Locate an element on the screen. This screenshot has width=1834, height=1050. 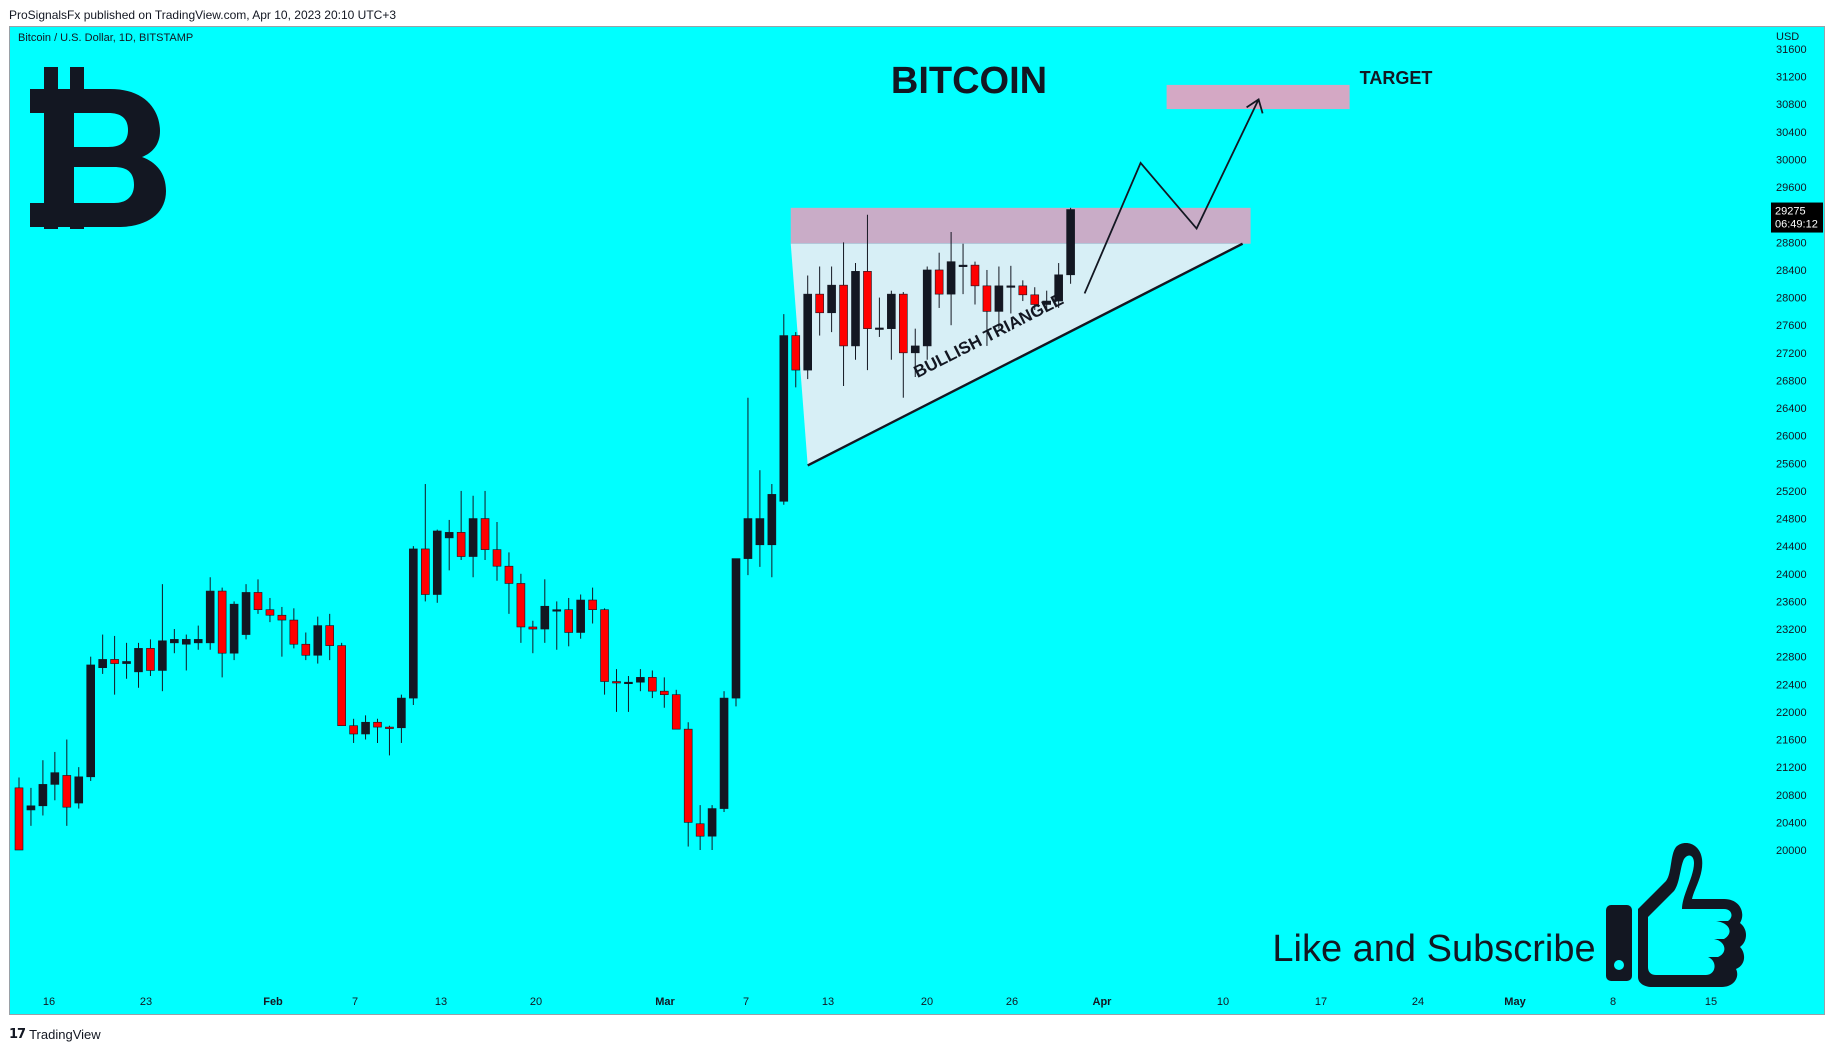
time-axis: 16 23 Feb 7 13 20 Mar 7 13 20 26 Apr 10 17 24 May 8 15 is located at coordinates (880, 1002).